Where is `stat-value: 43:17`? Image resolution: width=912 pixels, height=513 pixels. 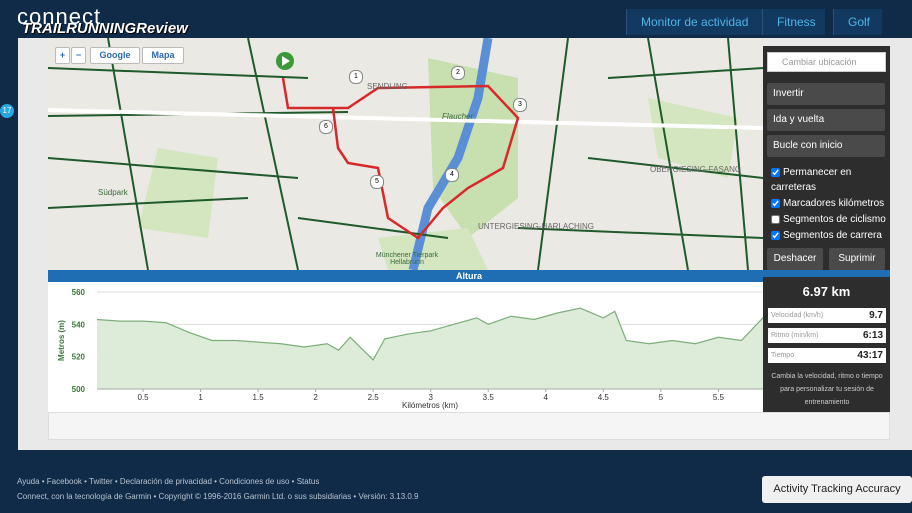 stat-value: 43:17 is located at coordinates (870, 355).